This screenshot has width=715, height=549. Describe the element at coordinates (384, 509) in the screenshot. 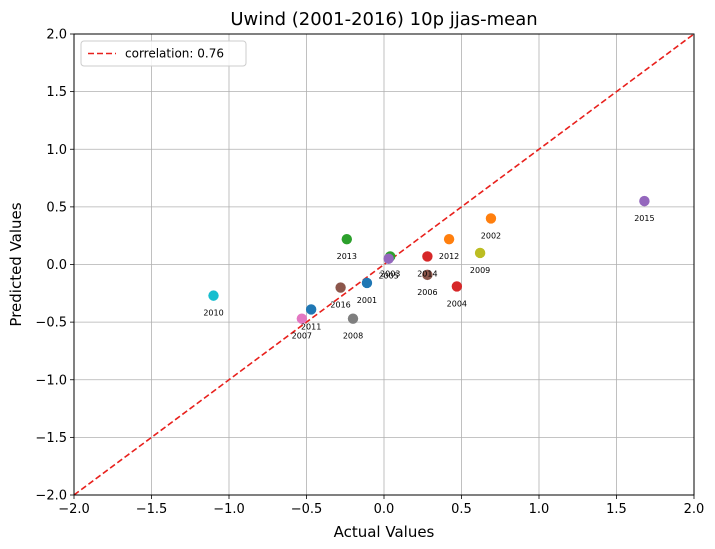

I see `x-tick-label: 0.0` at that location.